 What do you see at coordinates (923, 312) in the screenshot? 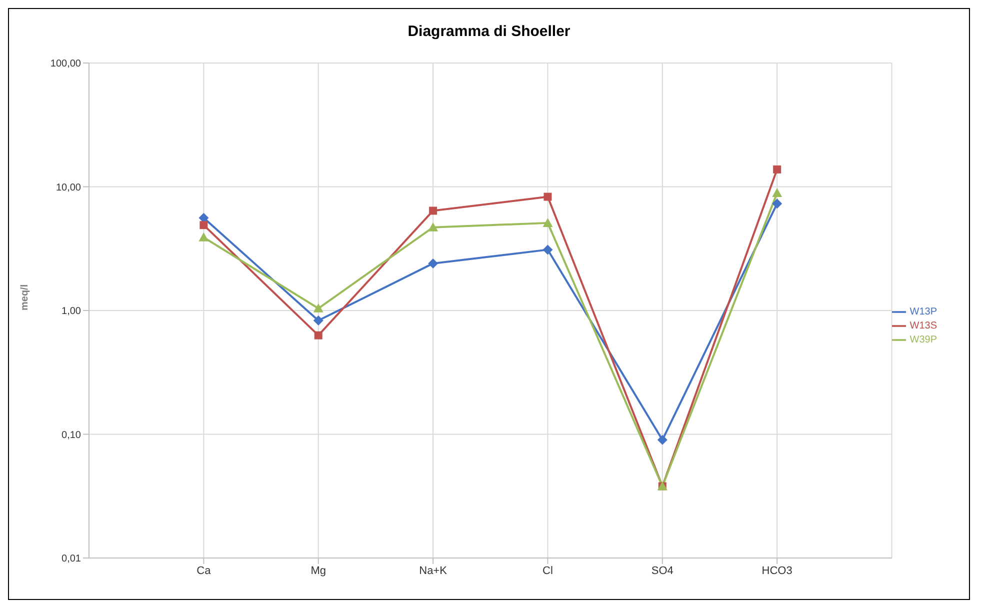
I see `legend-label: W13P` at bounding box center [923, 312].